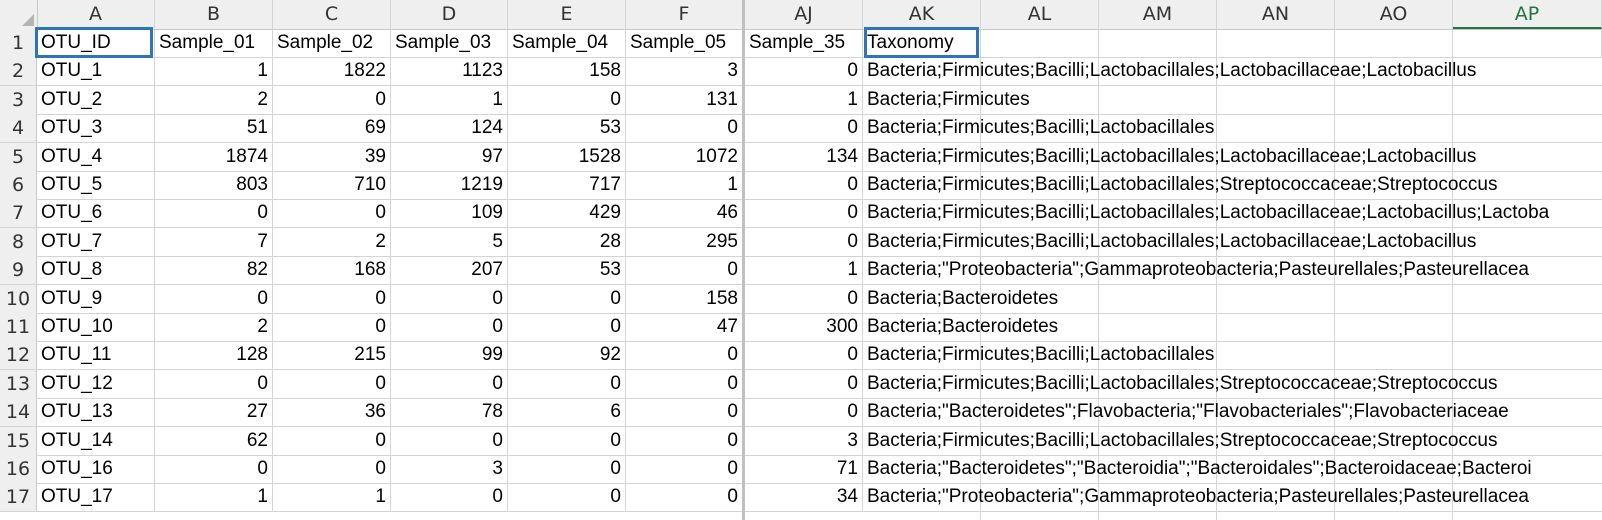  Describe the element at coordinates (96, 242) in the screenshot. I see `otu-id-cell: OTU_7` at that location.